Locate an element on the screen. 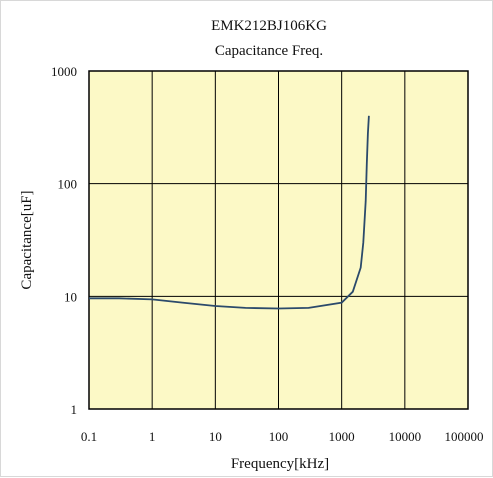 Image resolution: width=493 pixels, height=478 pixels. y-tick-label: 1000 is located at coordinates (64, 71).